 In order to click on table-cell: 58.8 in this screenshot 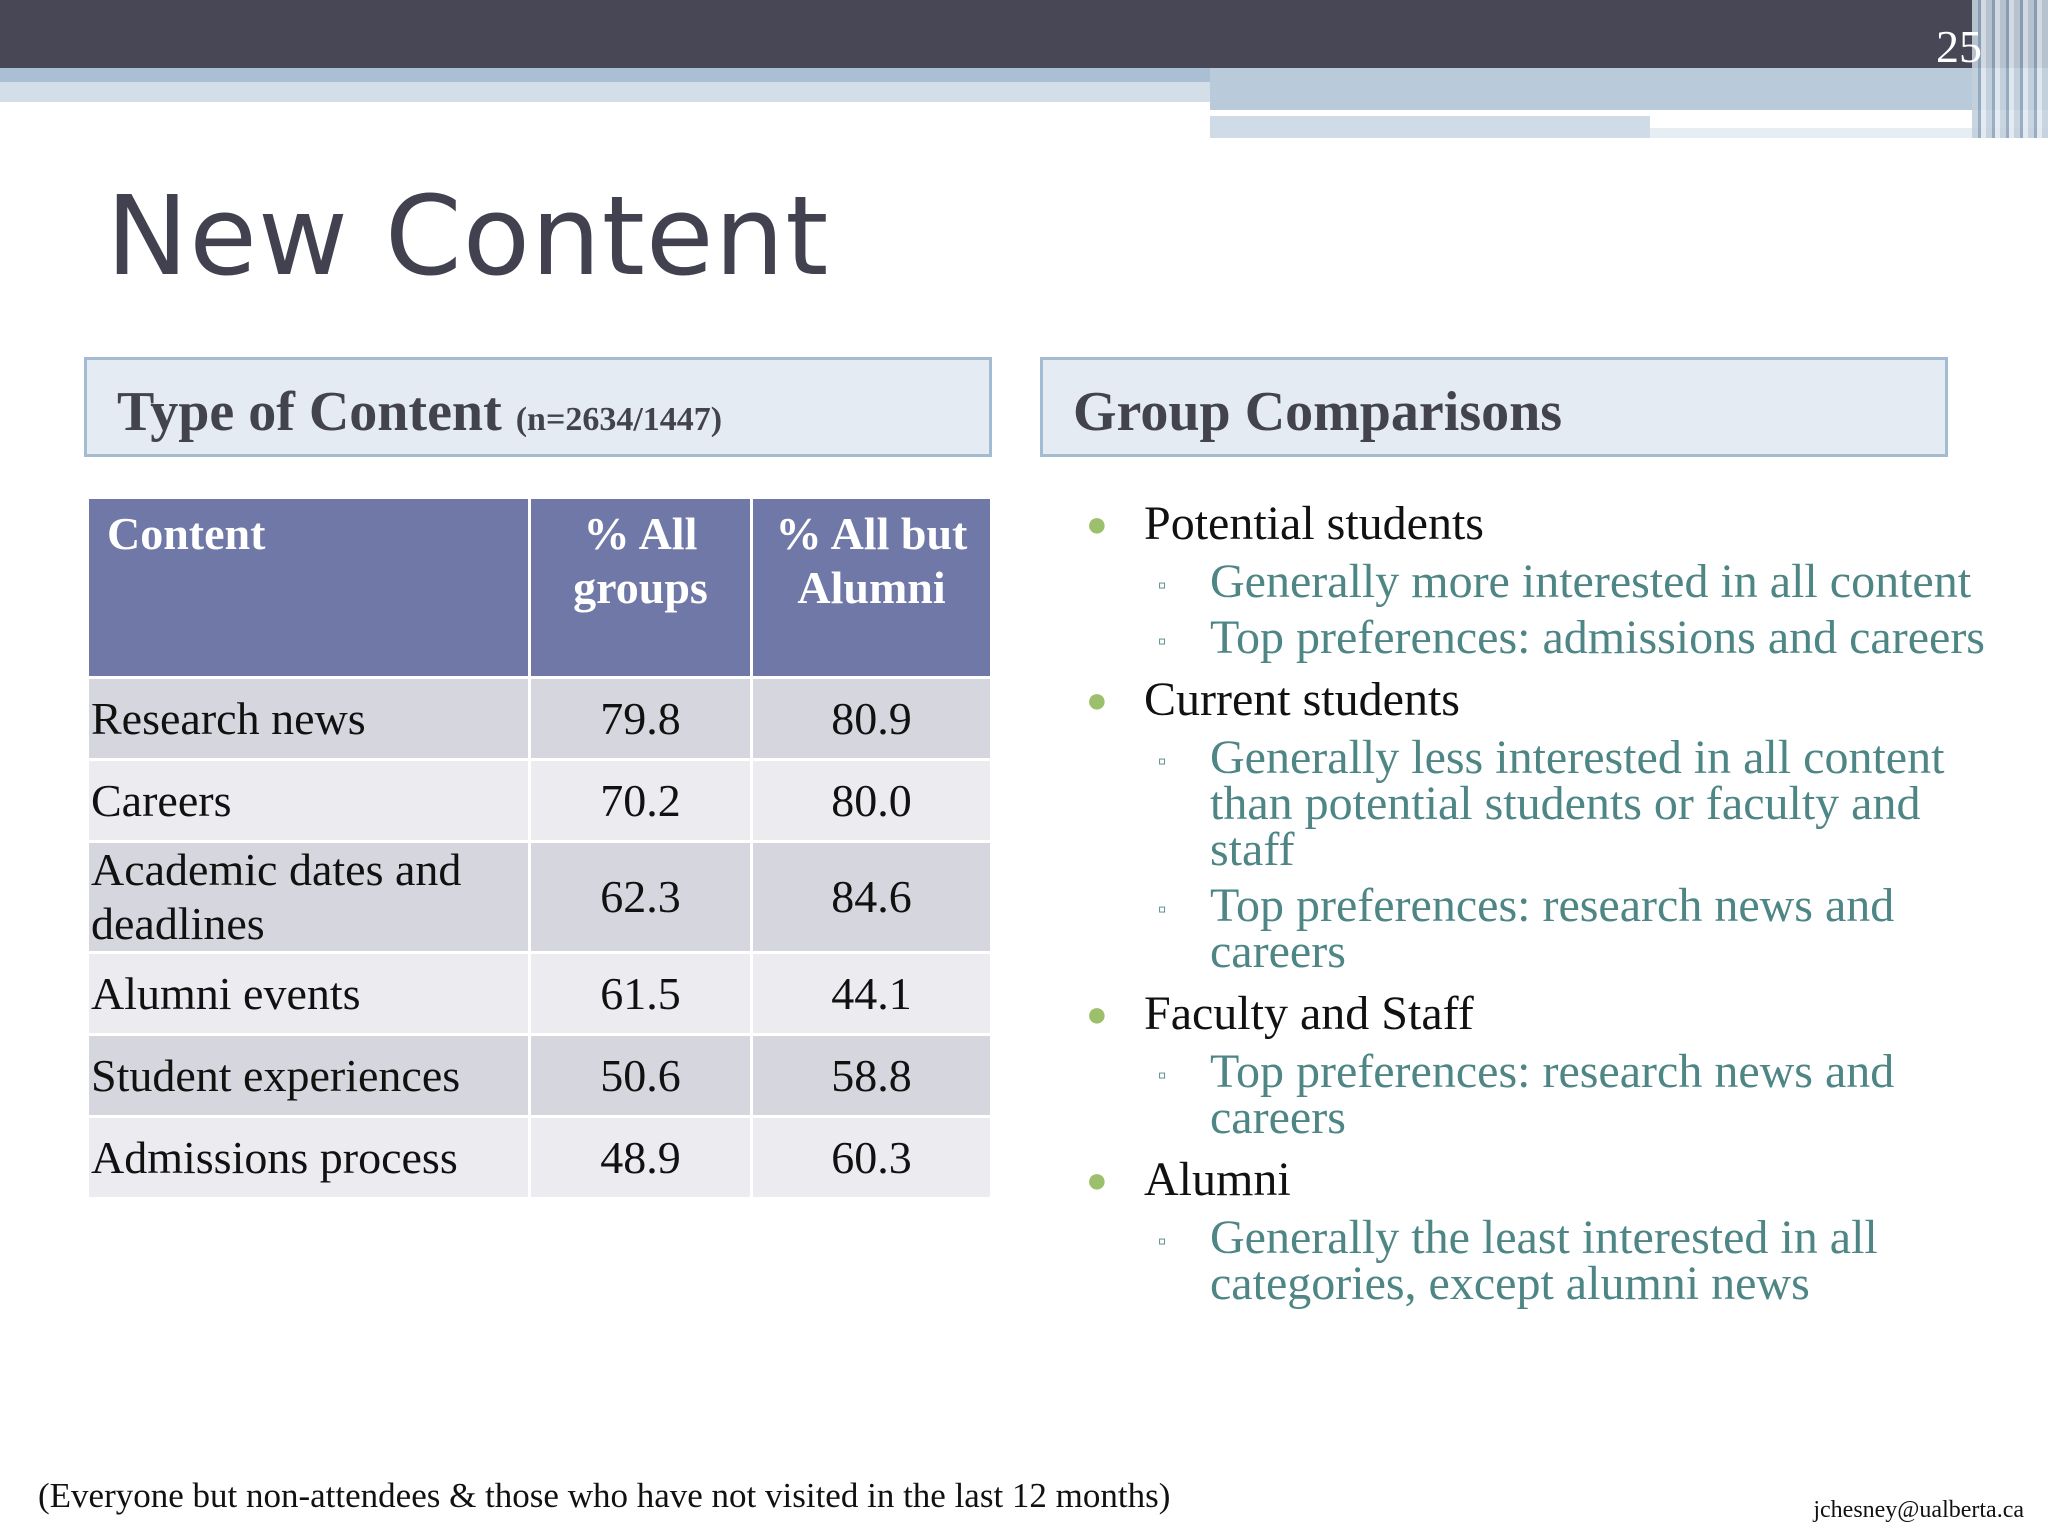, I will do `click(871, 1075)`.